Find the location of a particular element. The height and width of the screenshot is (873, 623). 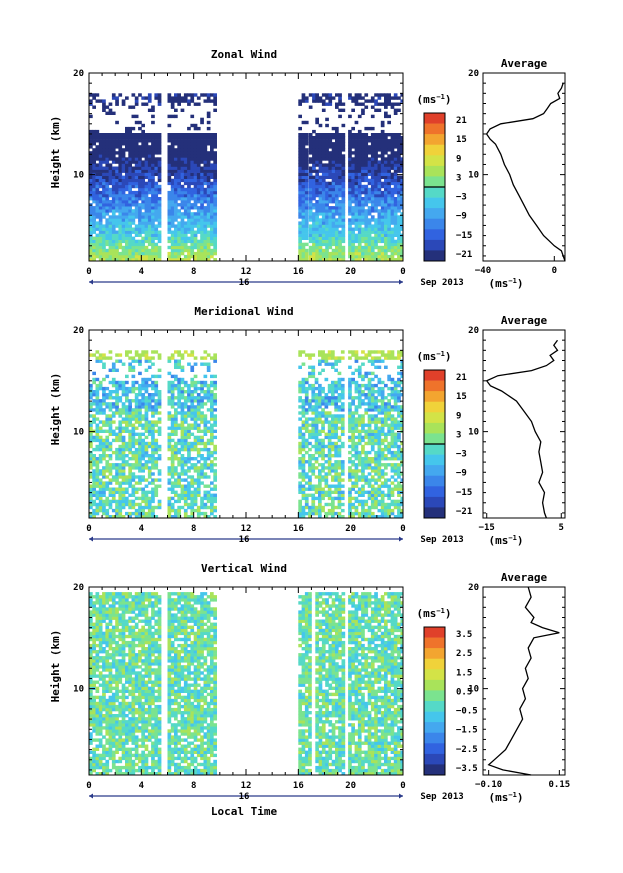

panel-title: Meridional Wind is located at coordinates (243, 311).